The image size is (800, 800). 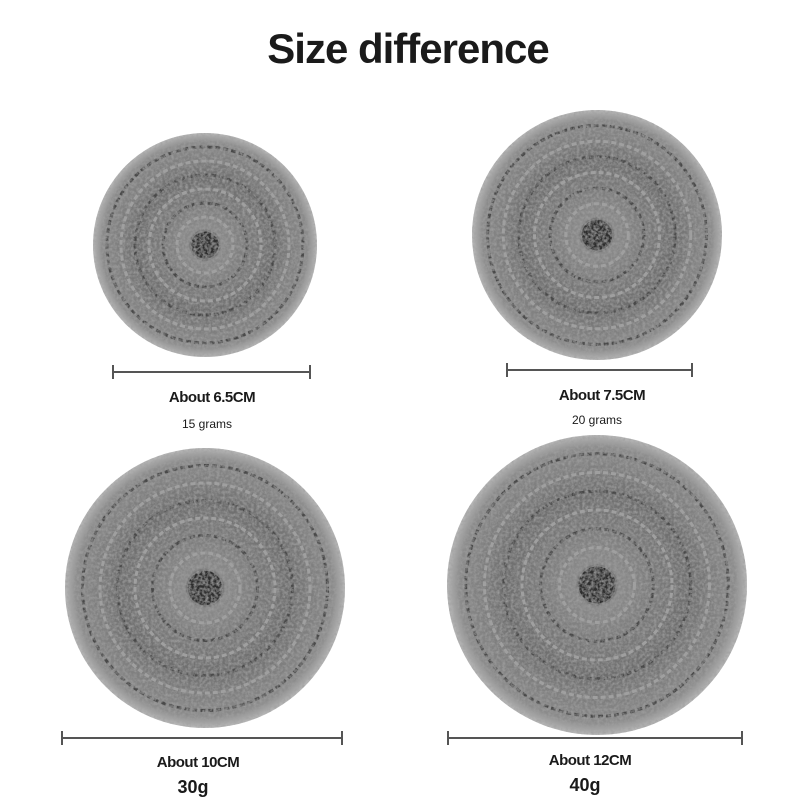 What do you see at coordinates (602, 395) in the screenshot?
I see `size-label: About 7.5CM` at bounding box center [602, 395].